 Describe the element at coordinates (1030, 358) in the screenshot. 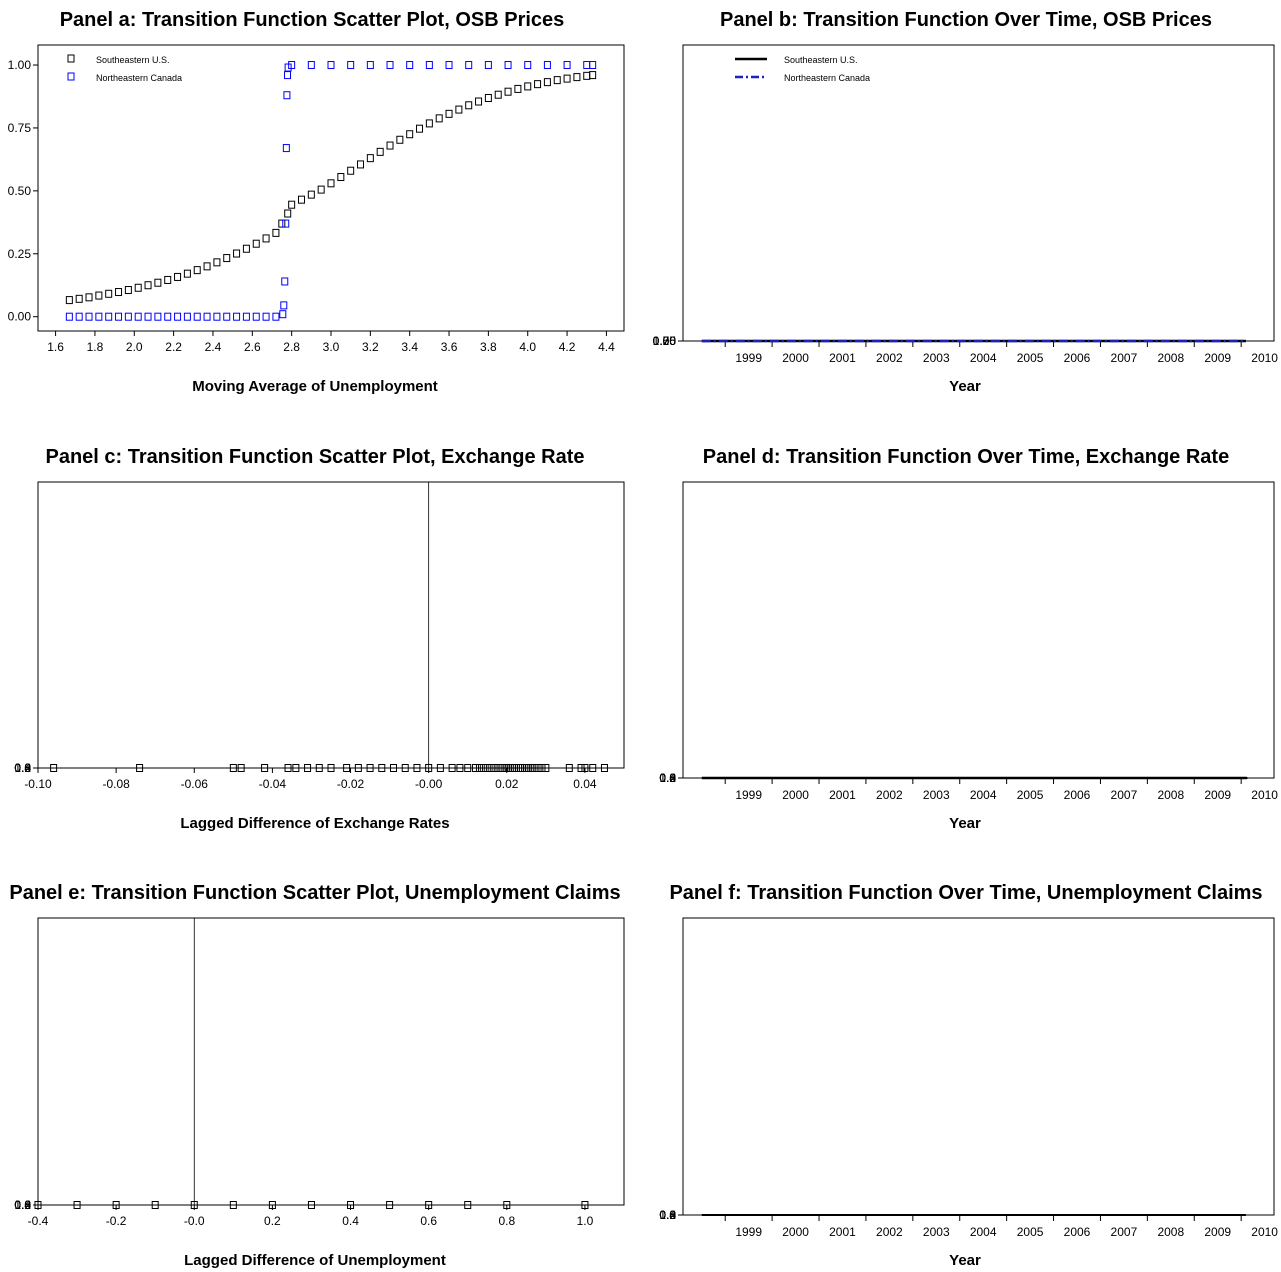

I see `x-tick-label: 2005` at that location.